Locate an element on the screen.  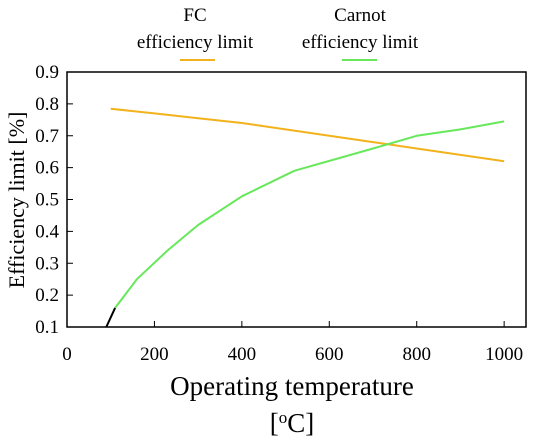
legend-carnot-line2: efficiency limit is located at coordinates (360, 42).